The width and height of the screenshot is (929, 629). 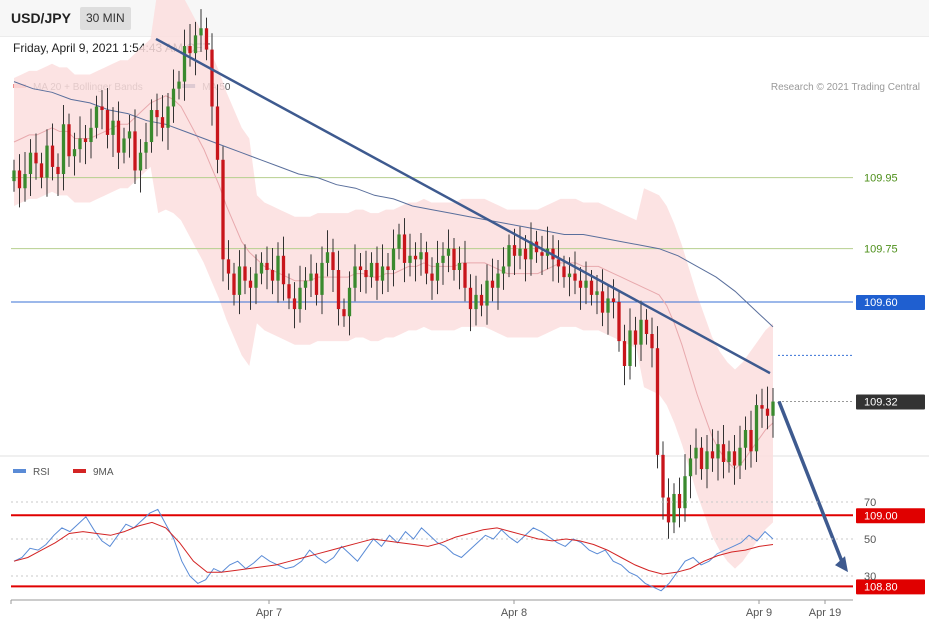 What do you see at coordinates (393, 548) in the screenshot?
I see `rsi-ma-line` at bounding box center [393, 548].